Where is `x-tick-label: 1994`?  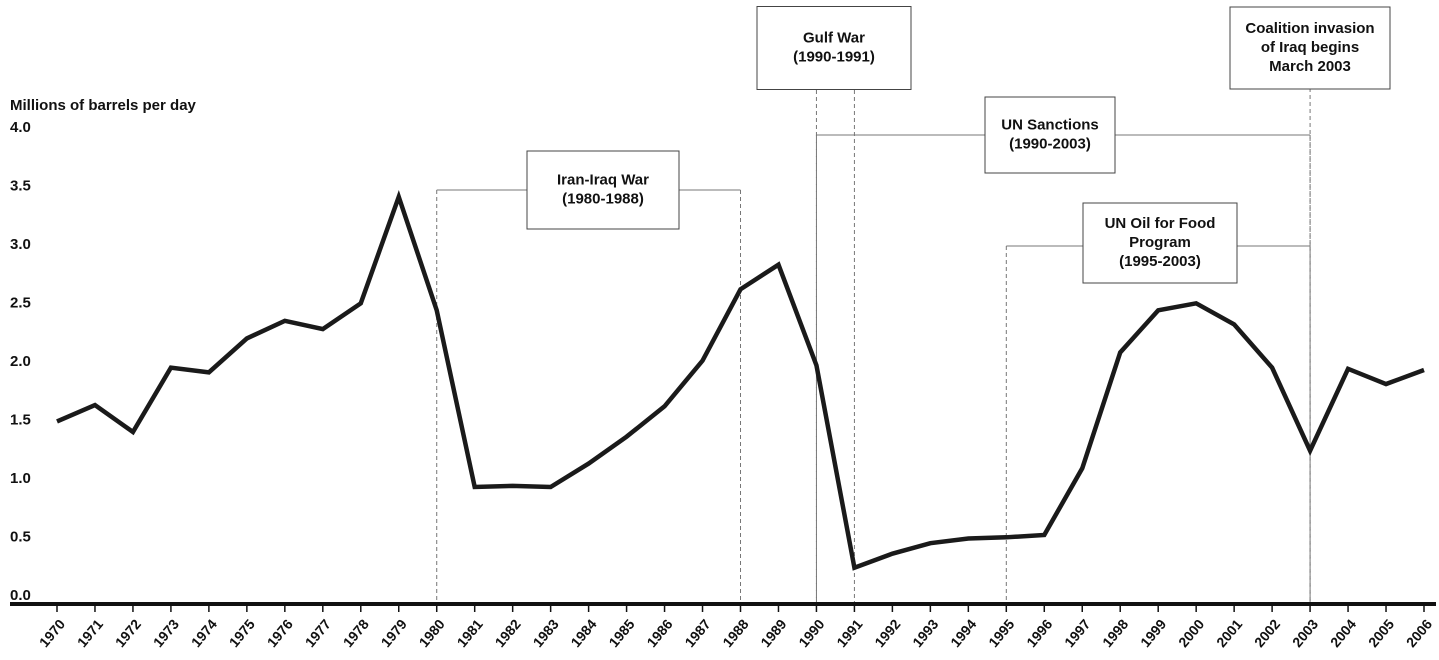
x-tick-label: 1994 is located at coordinates (963, 633).